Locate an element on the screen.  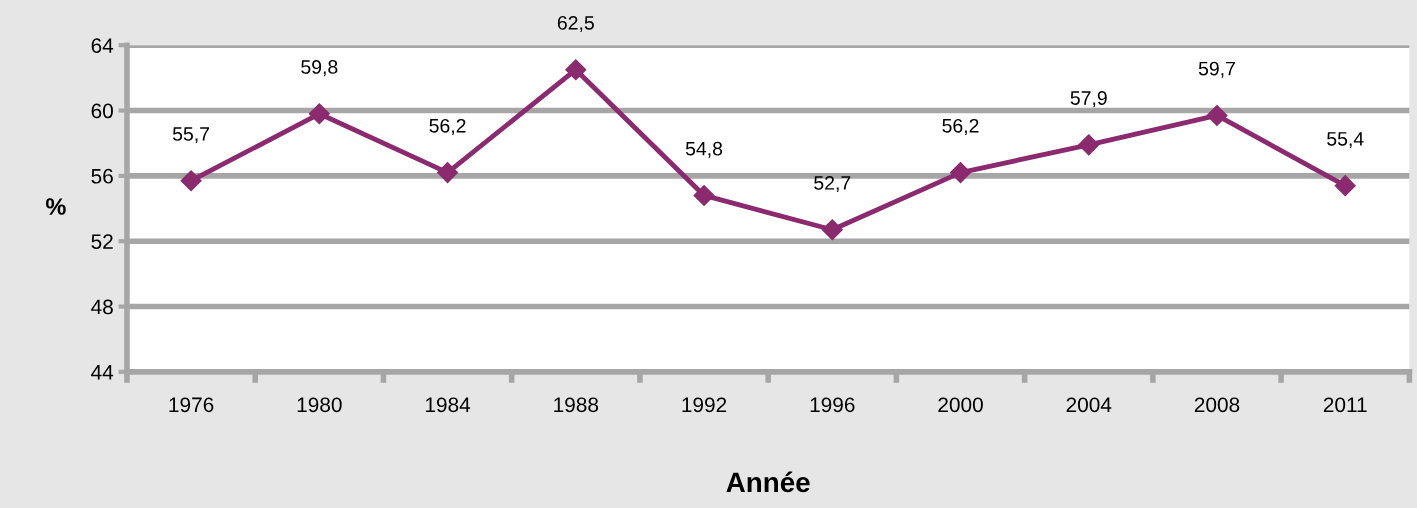
x-tick-label: 1992 is located at coordinates (704, 405).